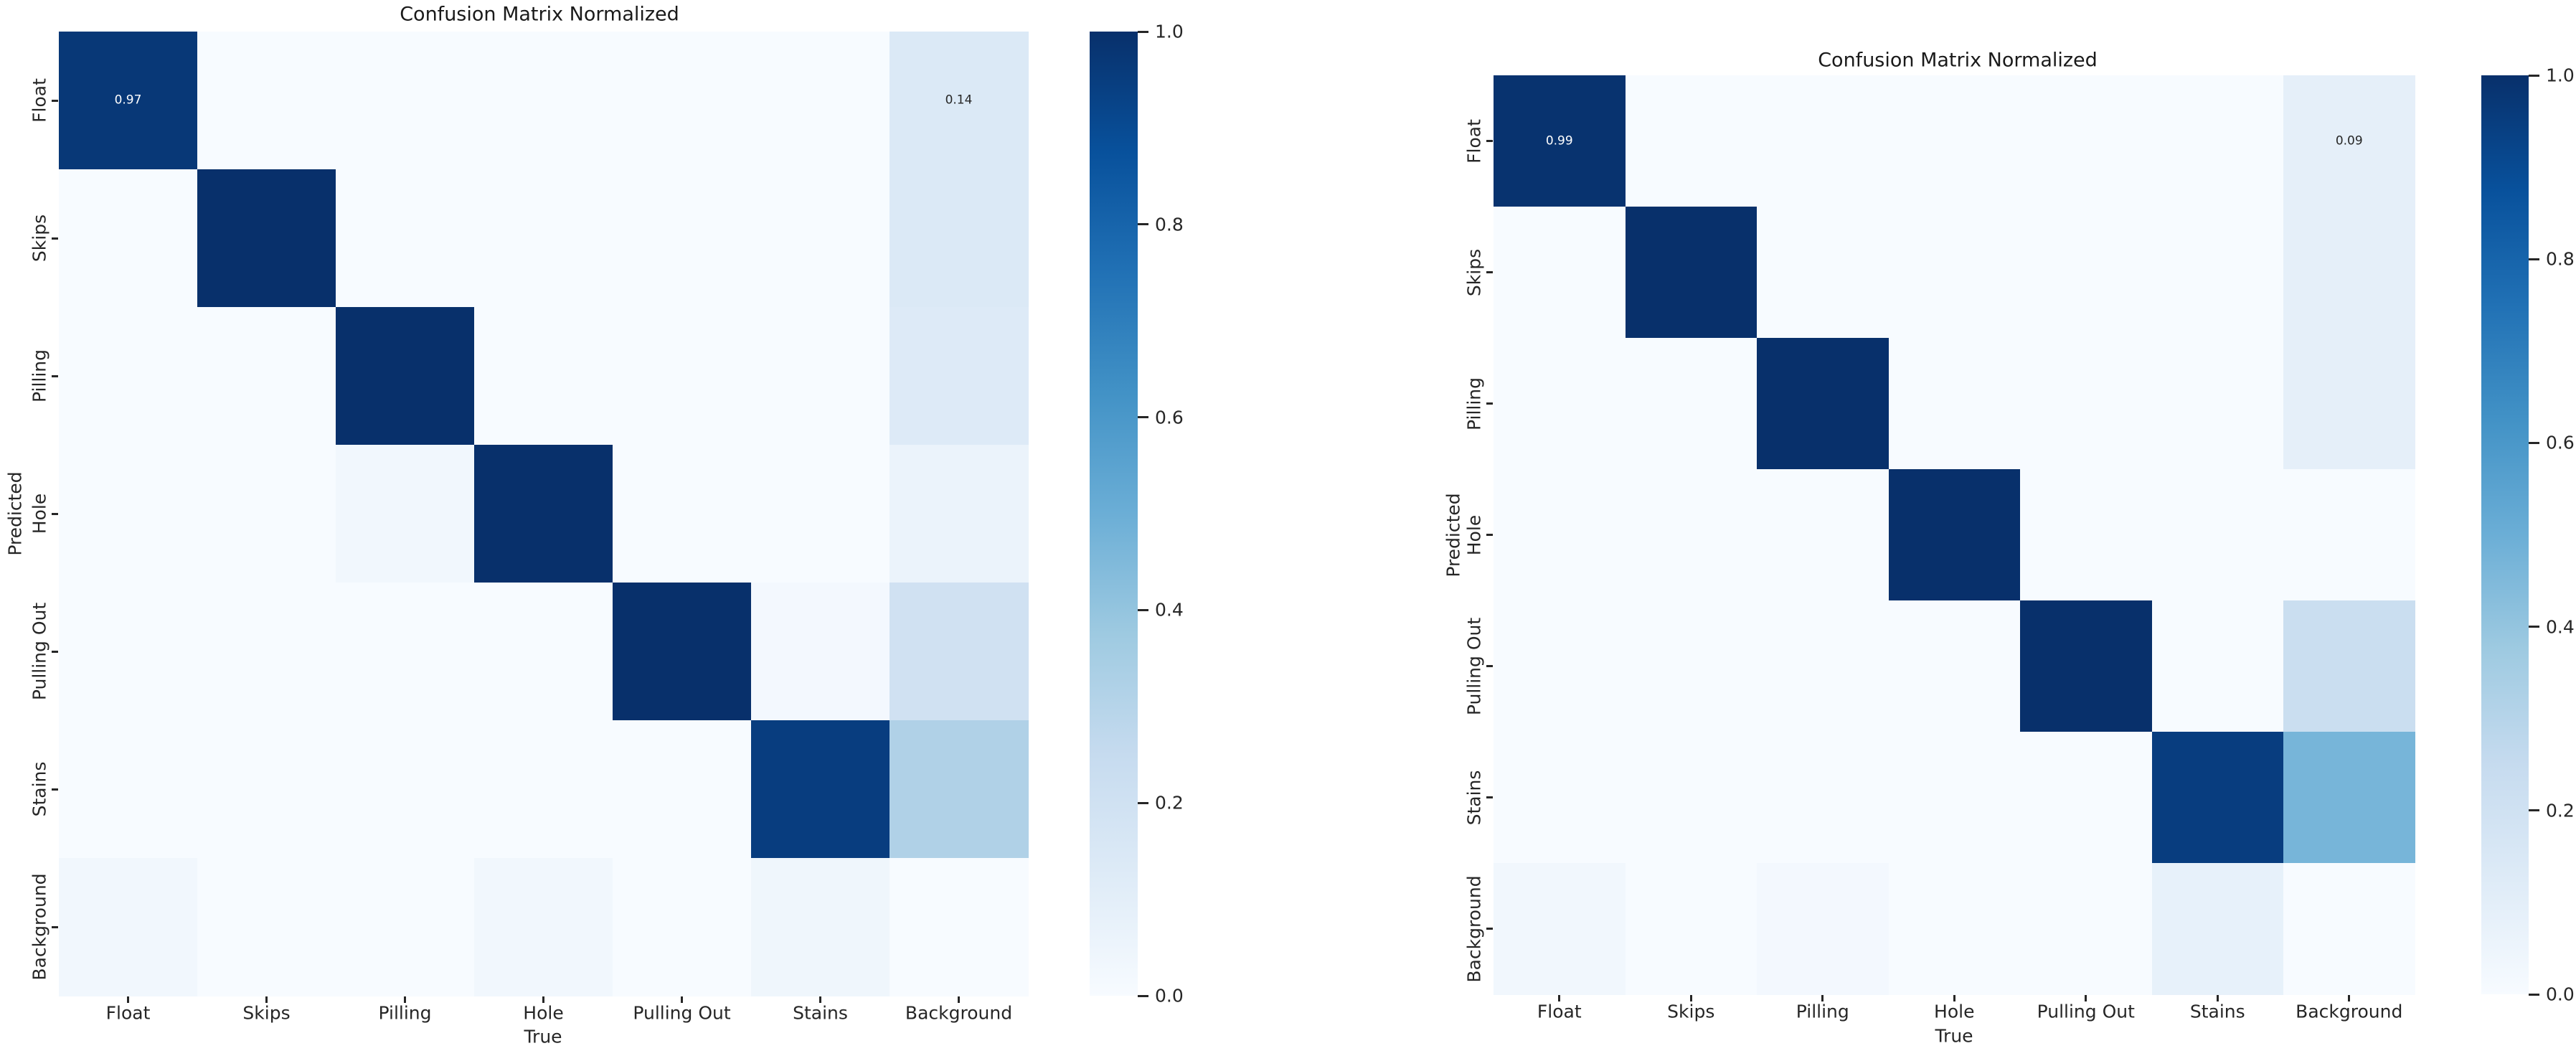  I want to click on y-axis-label: Predicted, so click(1453, 535).